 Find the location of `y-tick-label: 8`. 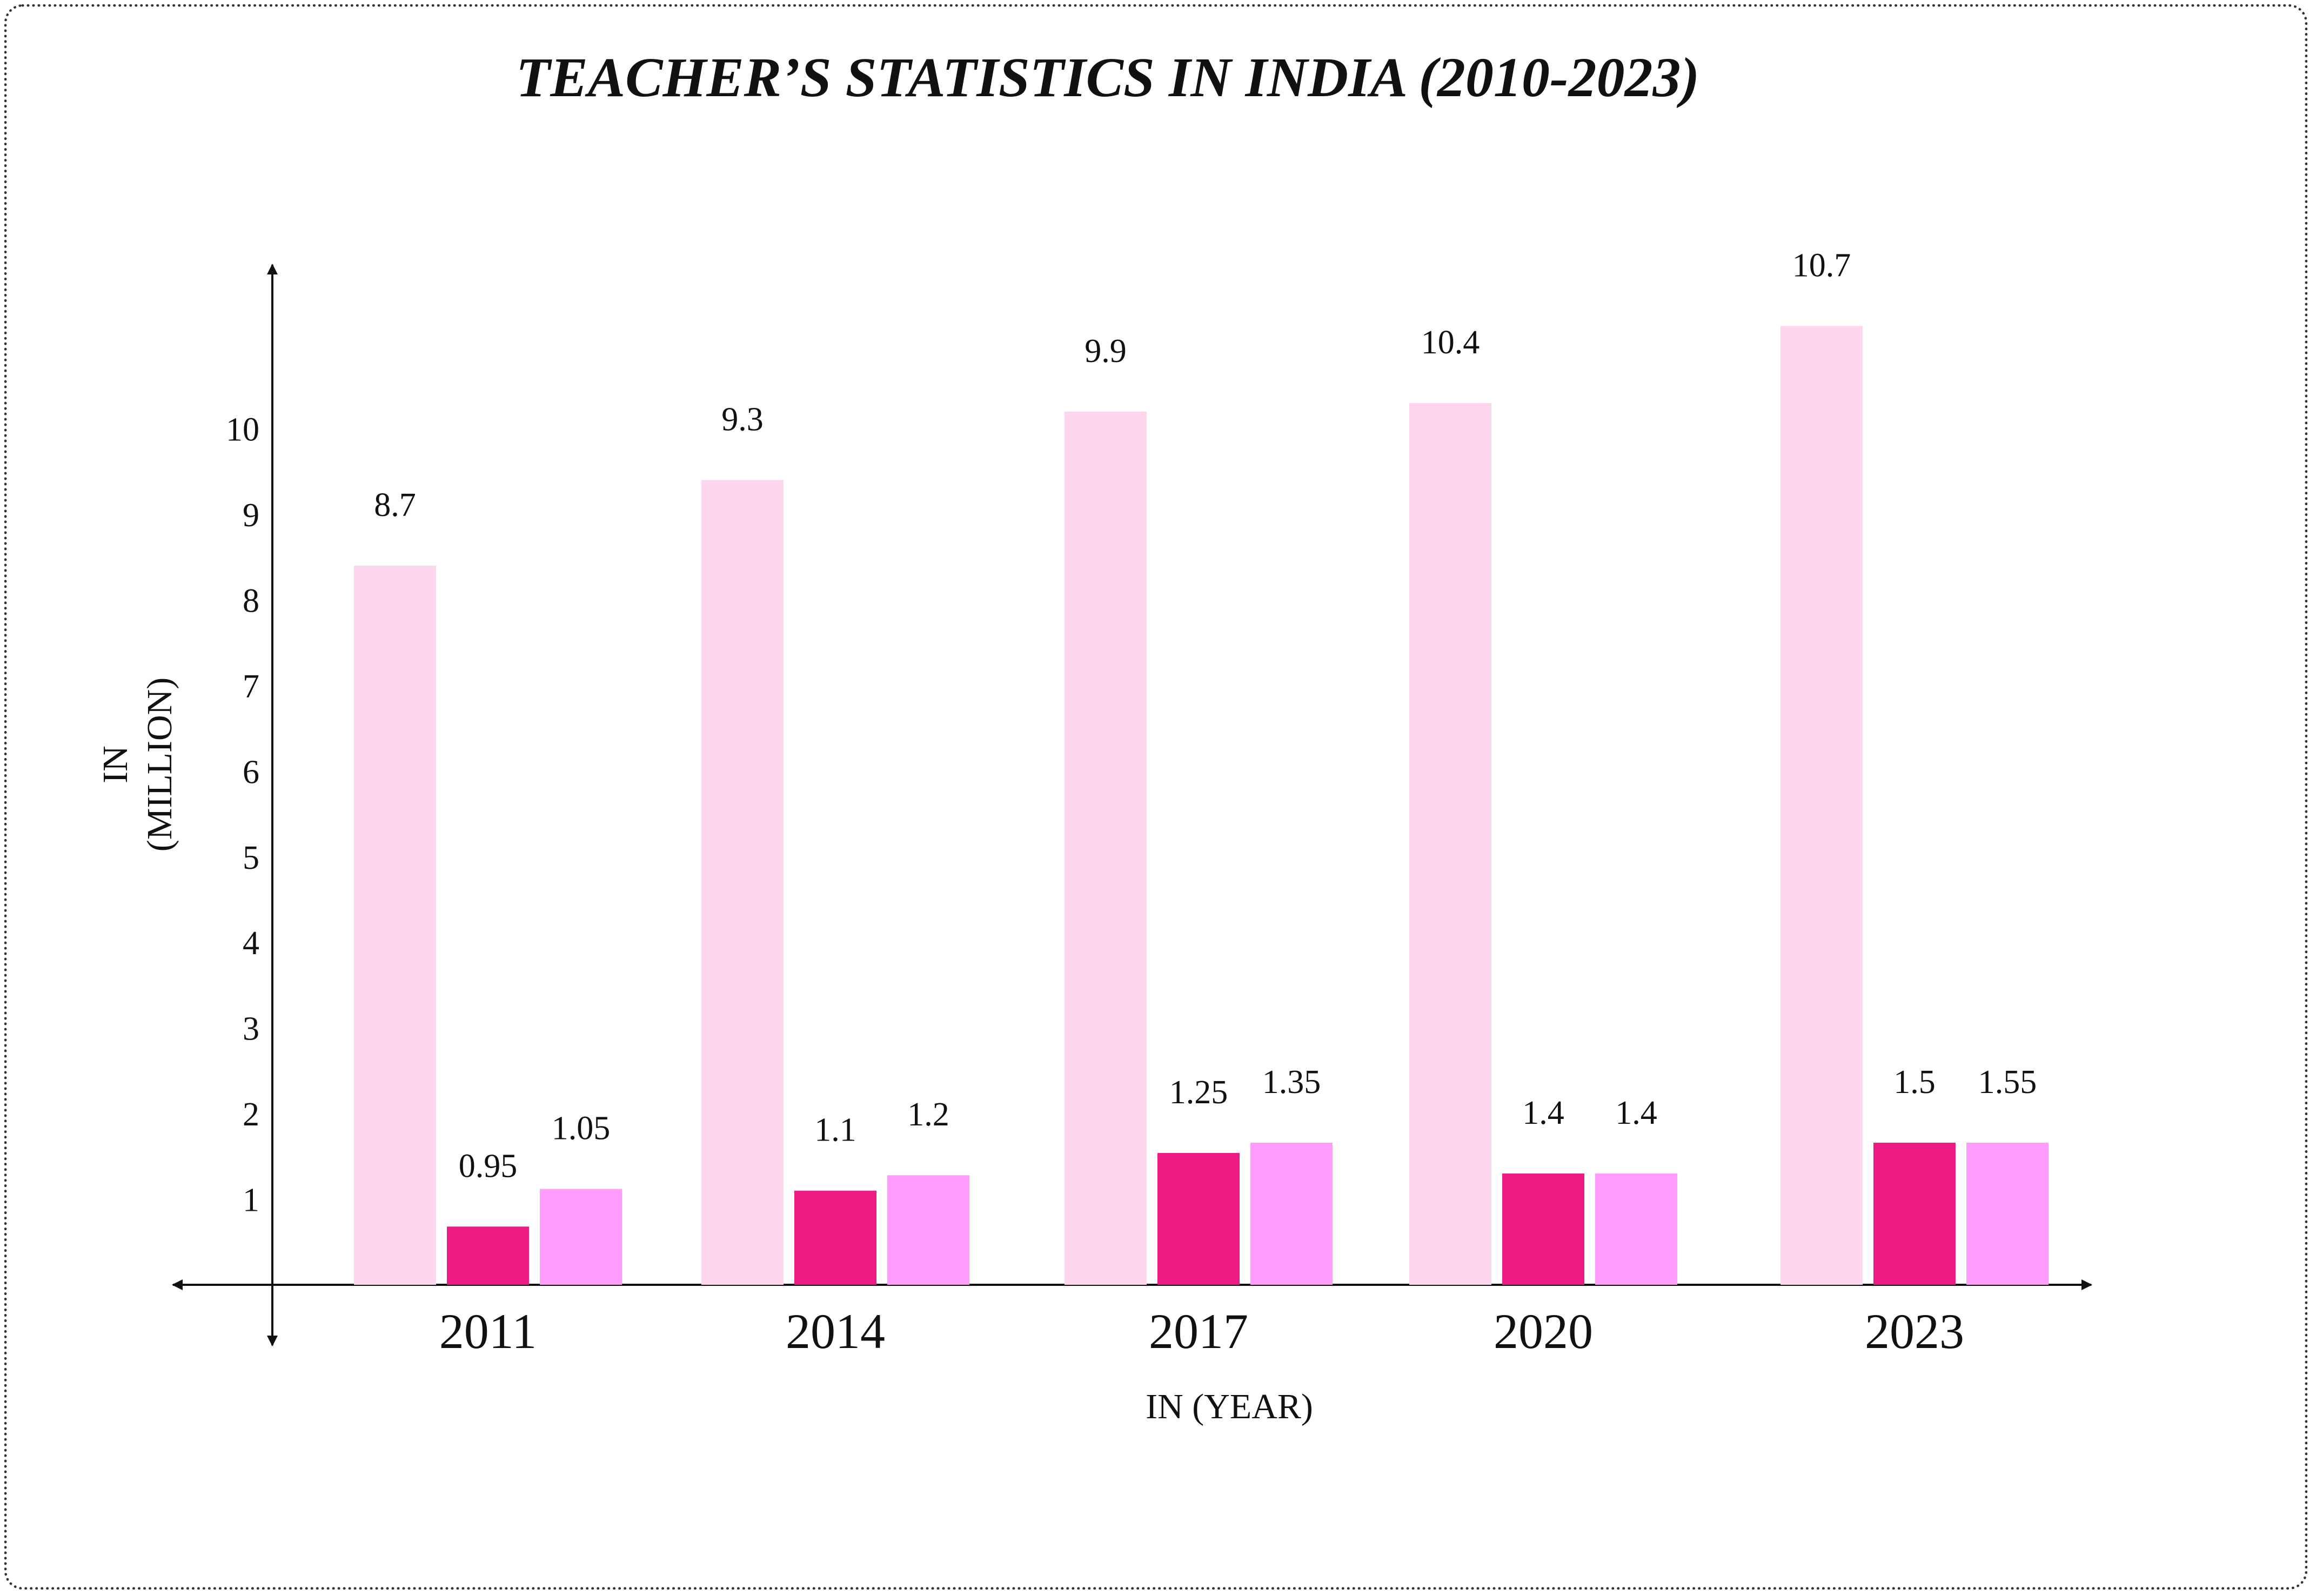

y-tick-label: 8 is located at coordinates (251, 600).